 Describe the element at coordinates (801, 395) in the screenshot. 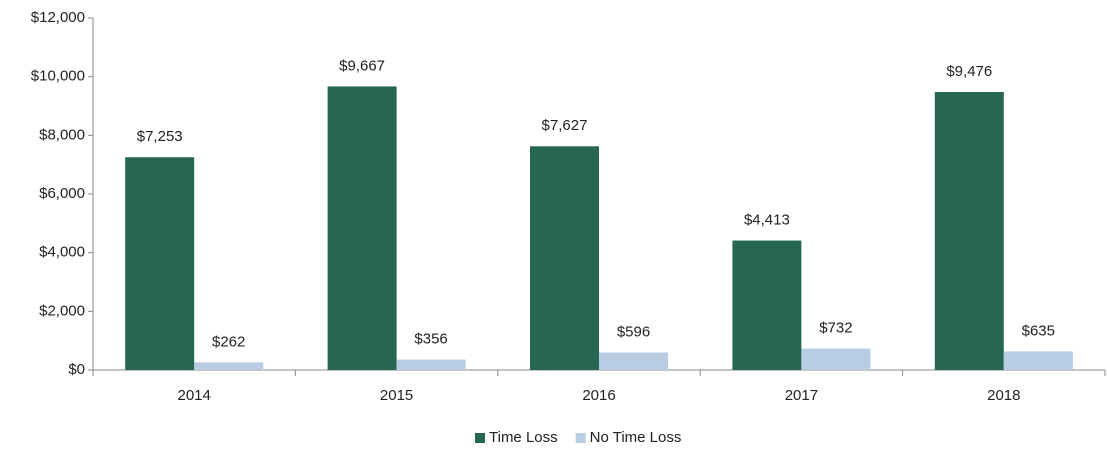

I see `x-tick-label: 2017` at that location.